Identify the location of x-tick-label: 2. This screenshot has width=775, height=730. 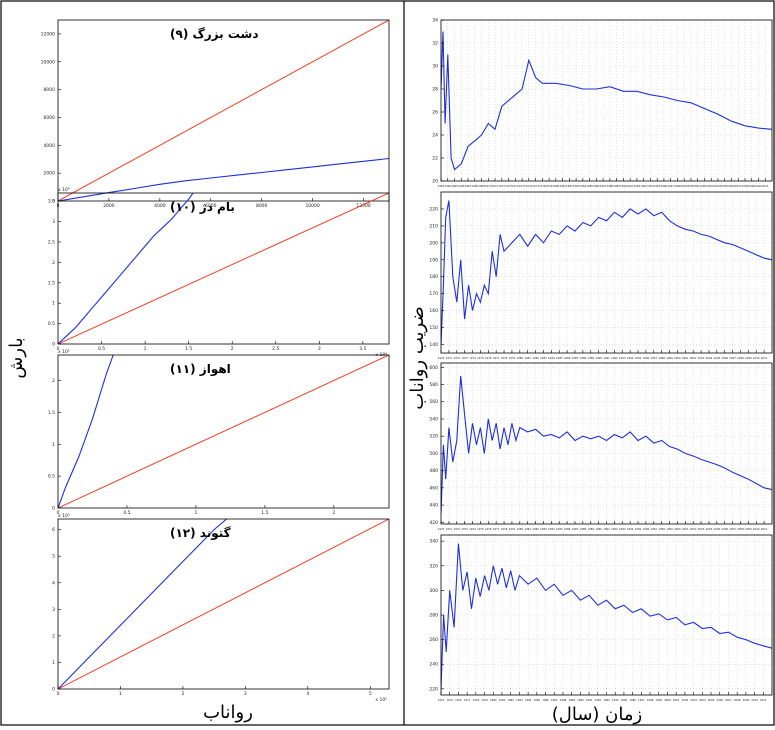
(182, 694).